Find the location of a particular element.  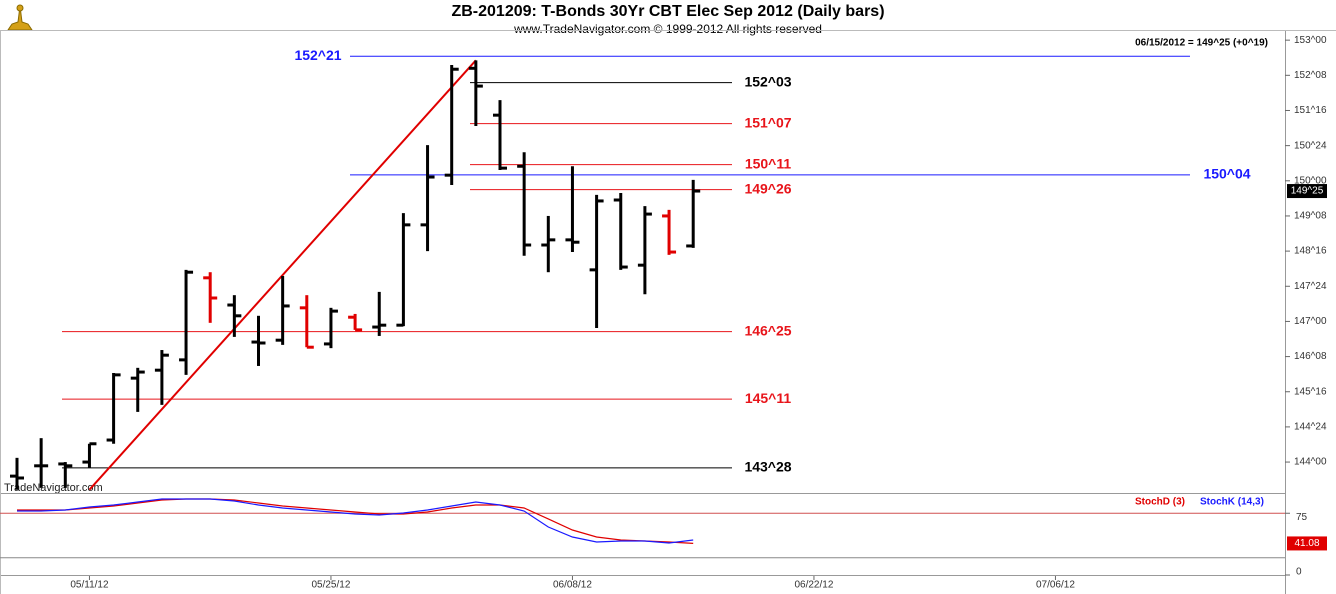

logo is located at coordinates (20, 17).